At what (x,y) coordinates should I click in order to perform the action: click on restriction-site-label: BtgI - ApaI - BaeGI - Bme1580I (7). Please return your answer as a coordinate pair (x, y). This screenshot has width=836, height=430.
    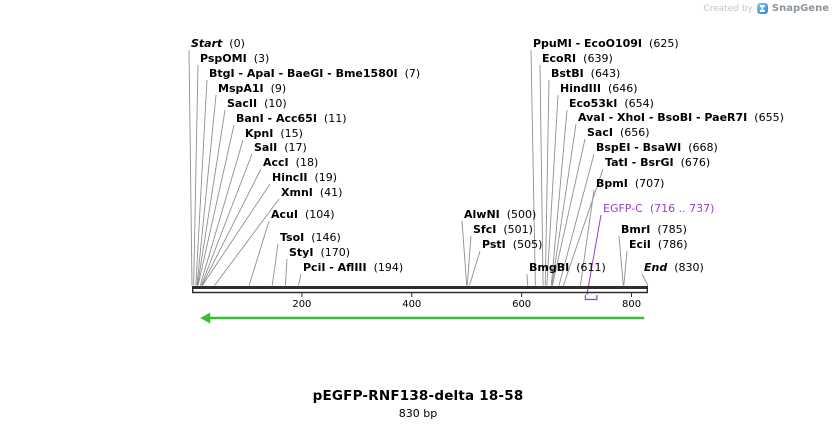
    Looking at the image, I should click on (314, 73).